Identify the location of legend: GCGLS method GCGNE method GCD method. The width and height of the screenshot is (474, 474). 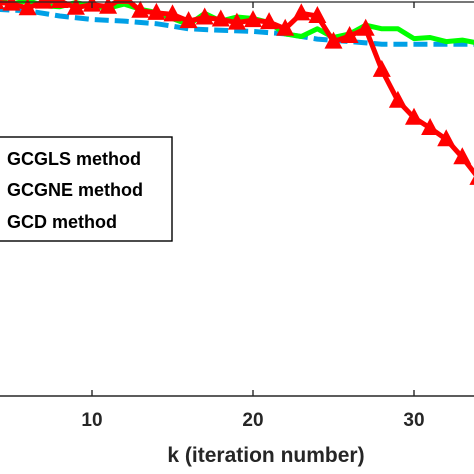
(86, 189).